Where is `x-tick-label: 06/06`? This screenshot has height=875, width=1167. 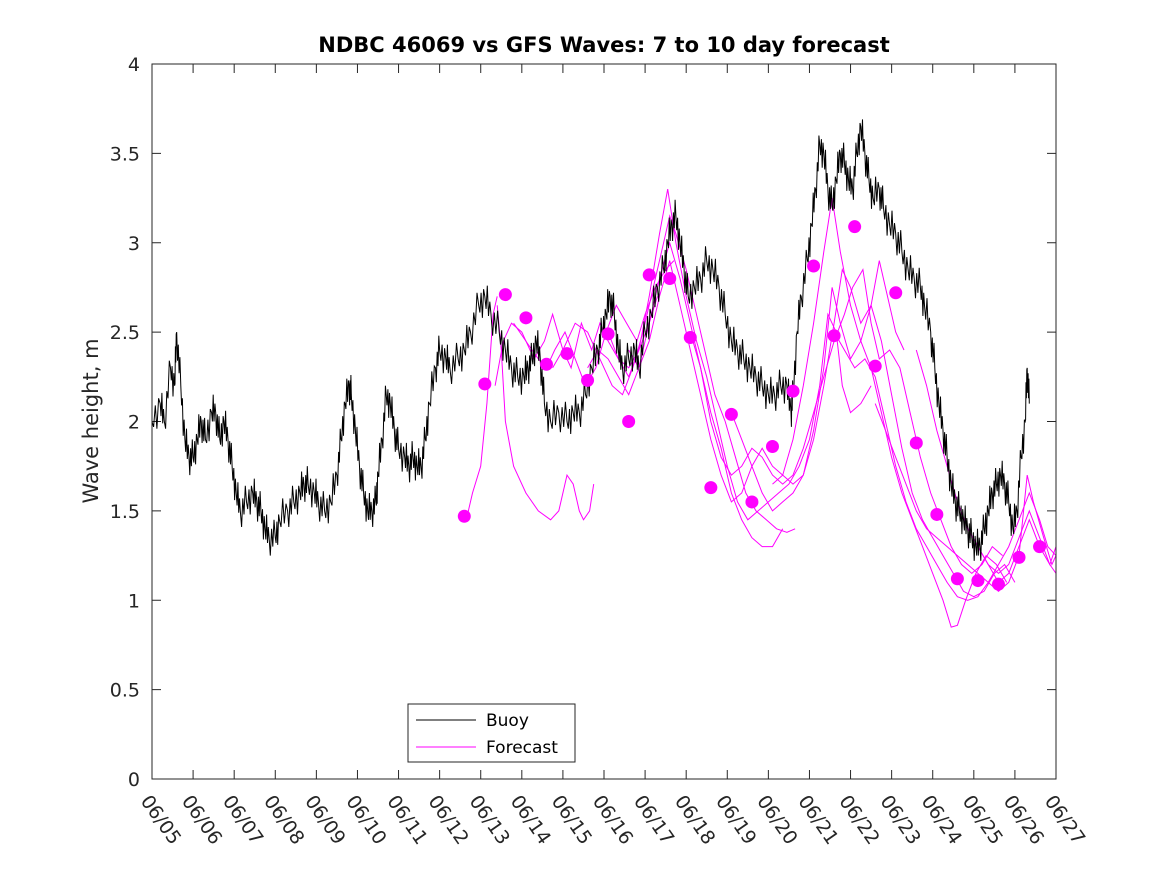
x-tick-label: 06/06 is located at coordinates (201, 819).